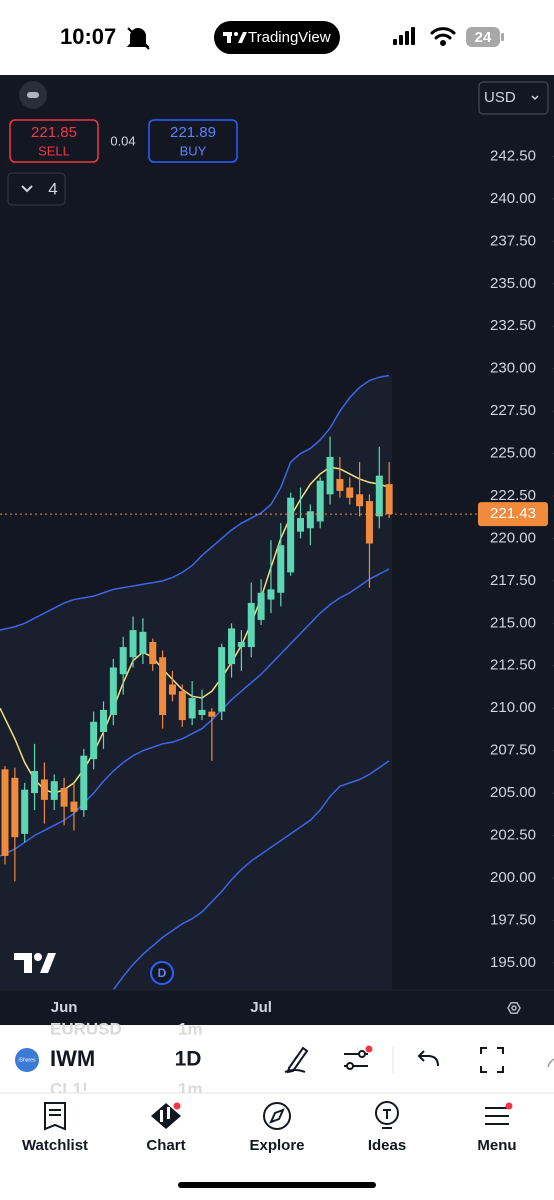  Describe the element at coordinates (513, 325) in the screenshot. I see `y-tick-label: 232.50` at that location.